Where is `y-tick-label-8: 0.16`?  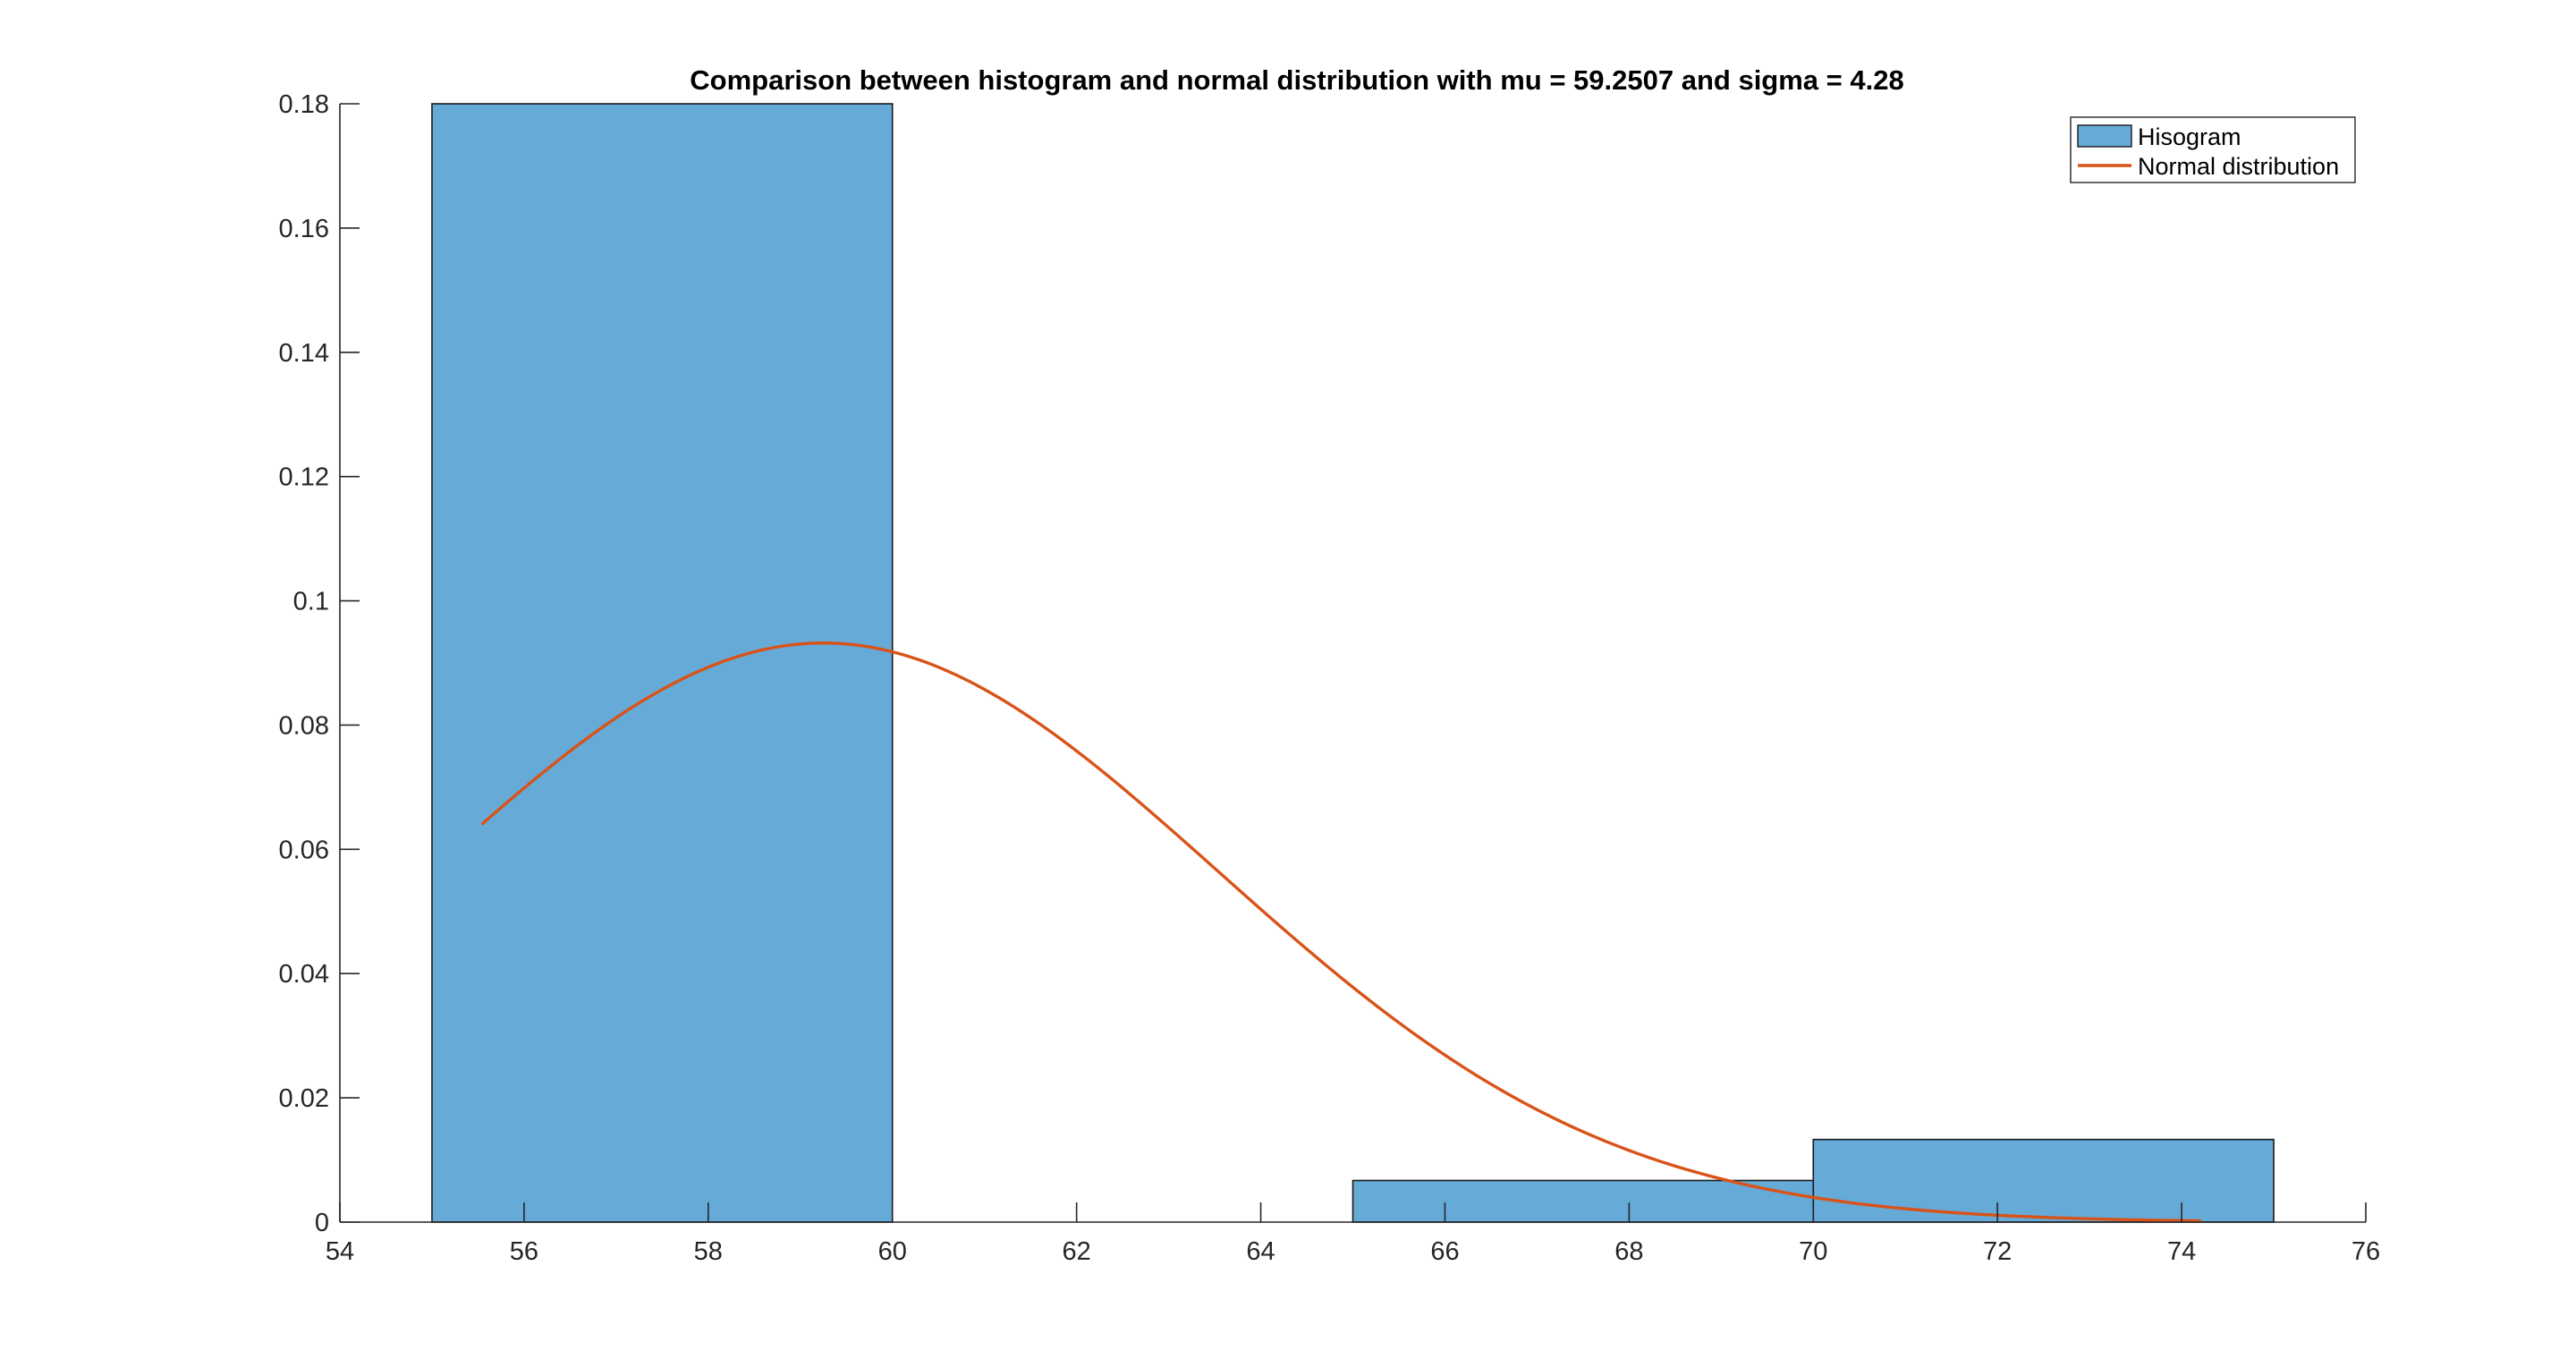
y-tick-label-8: 0.16 is located at coordinates (304, 229).